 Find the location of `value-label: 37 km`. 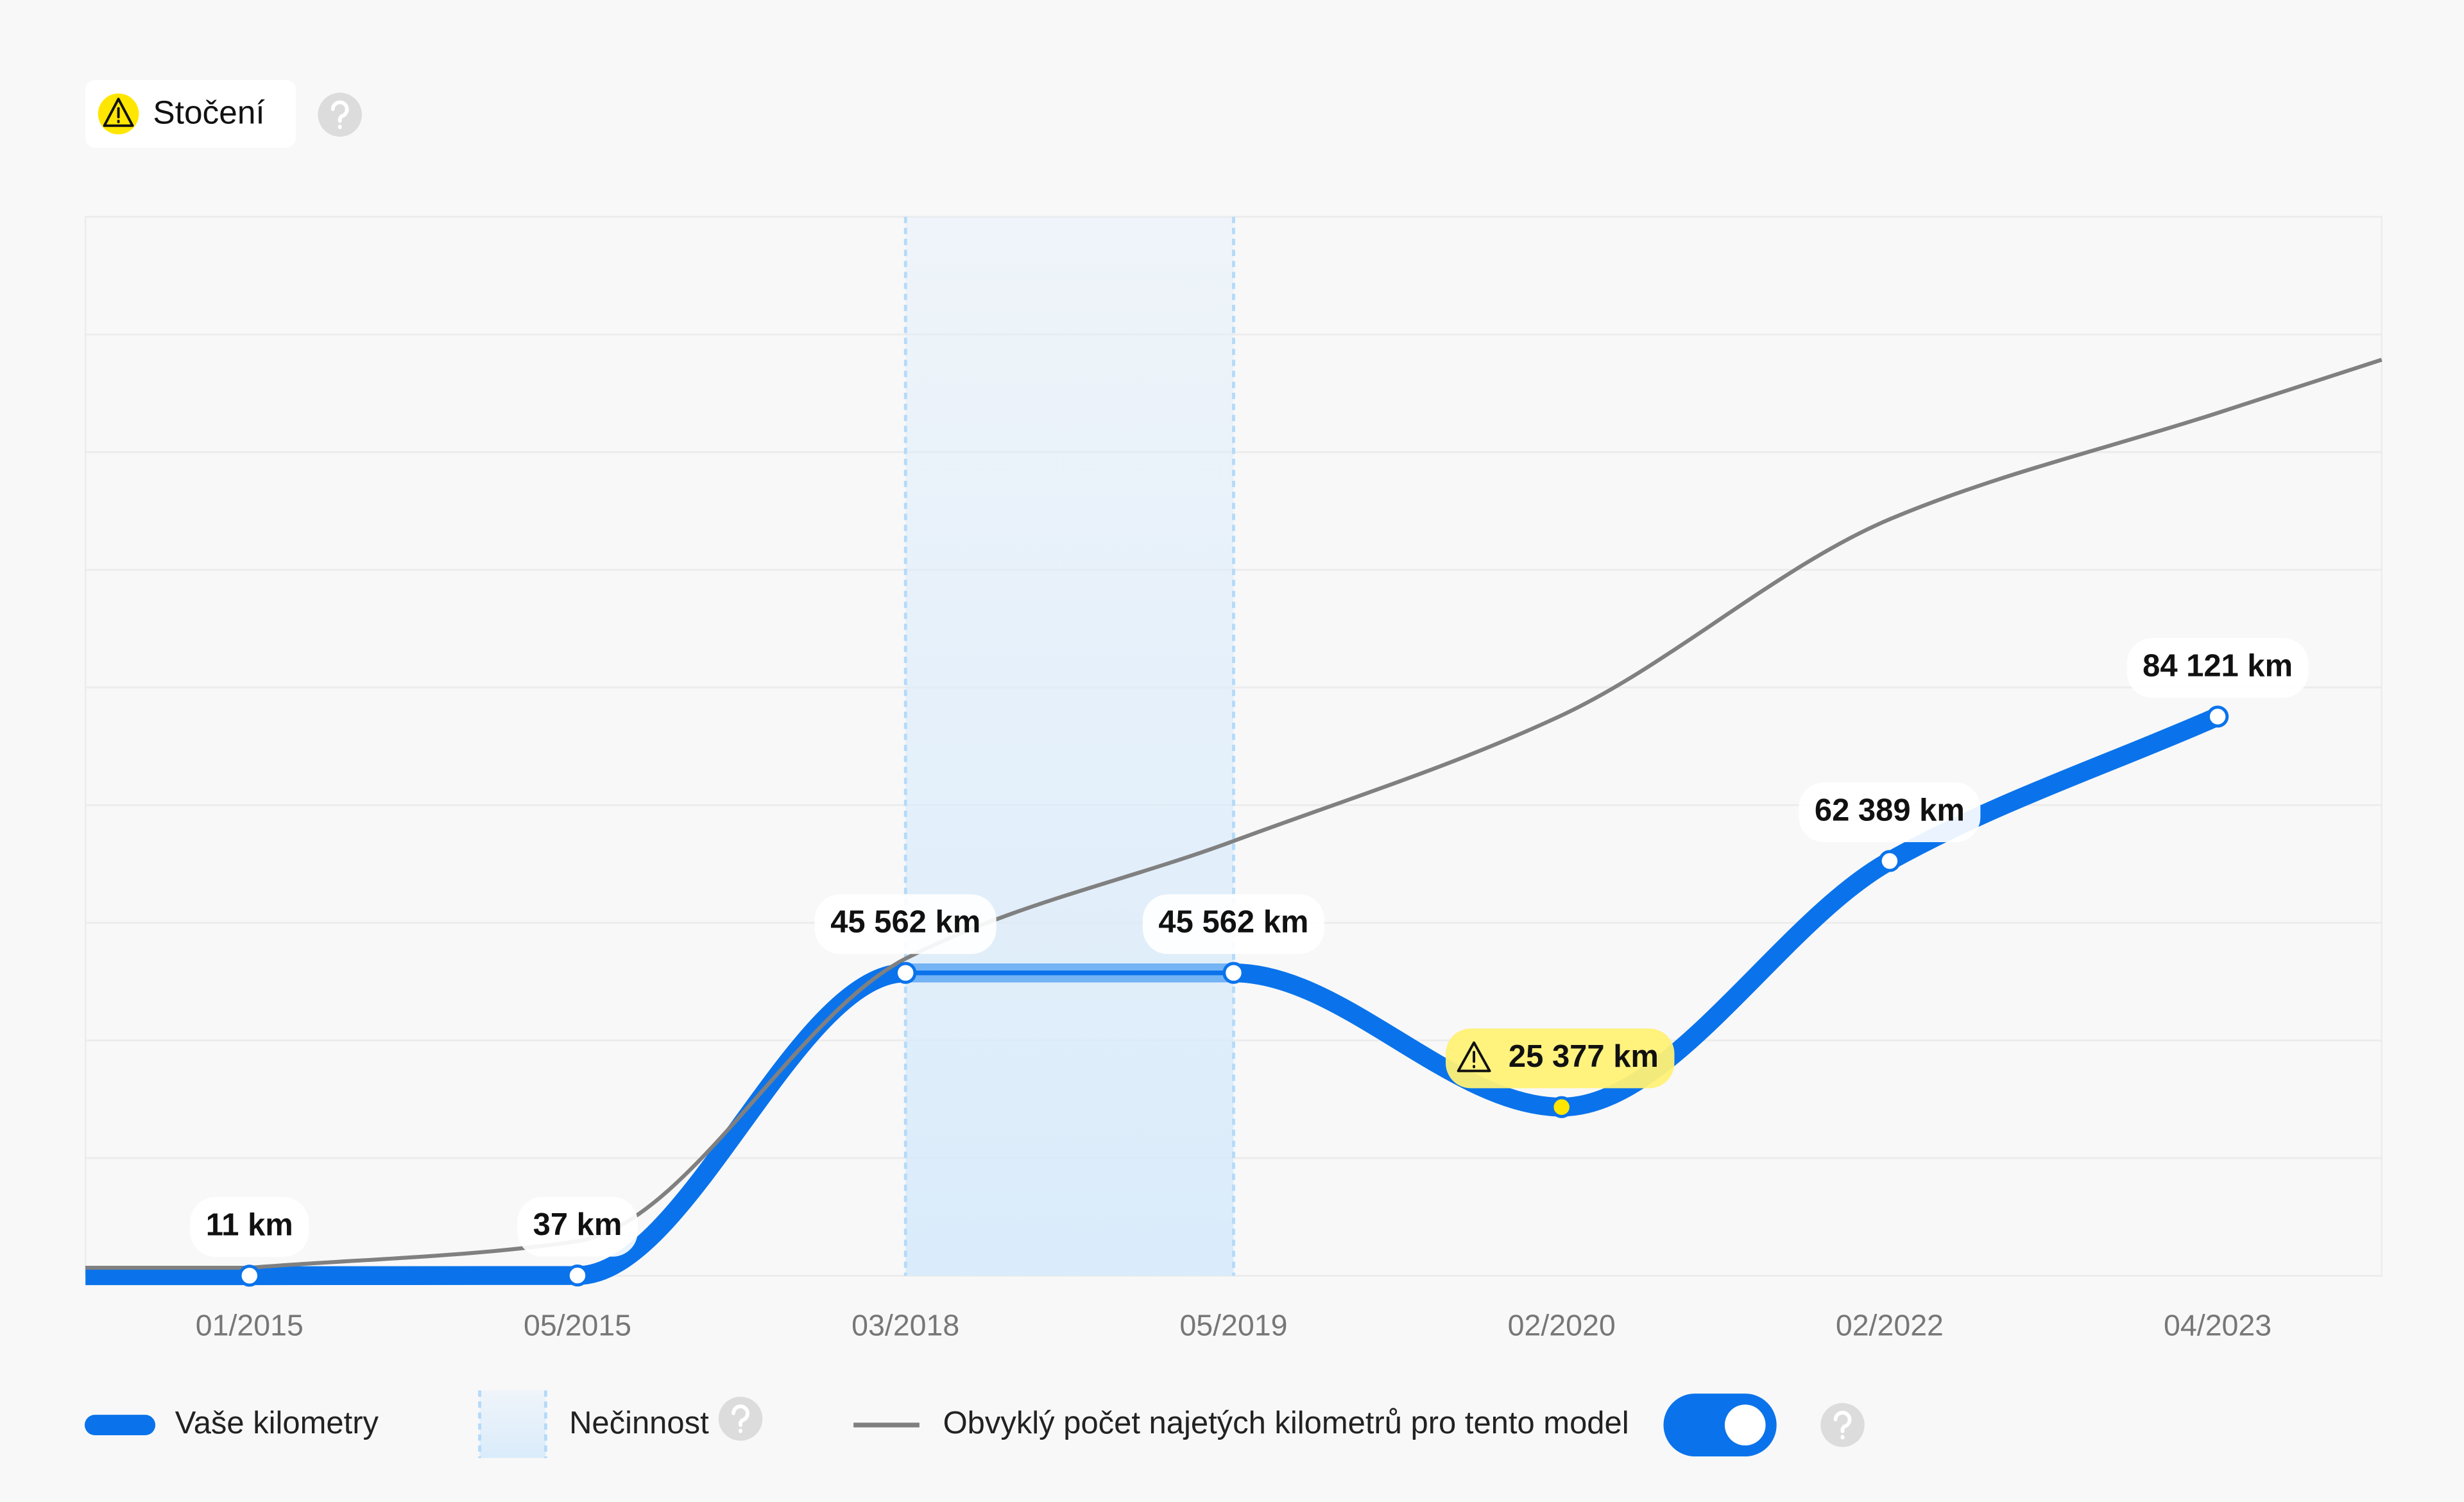

value-label: 37 km is located at coordinates (577, 1226).